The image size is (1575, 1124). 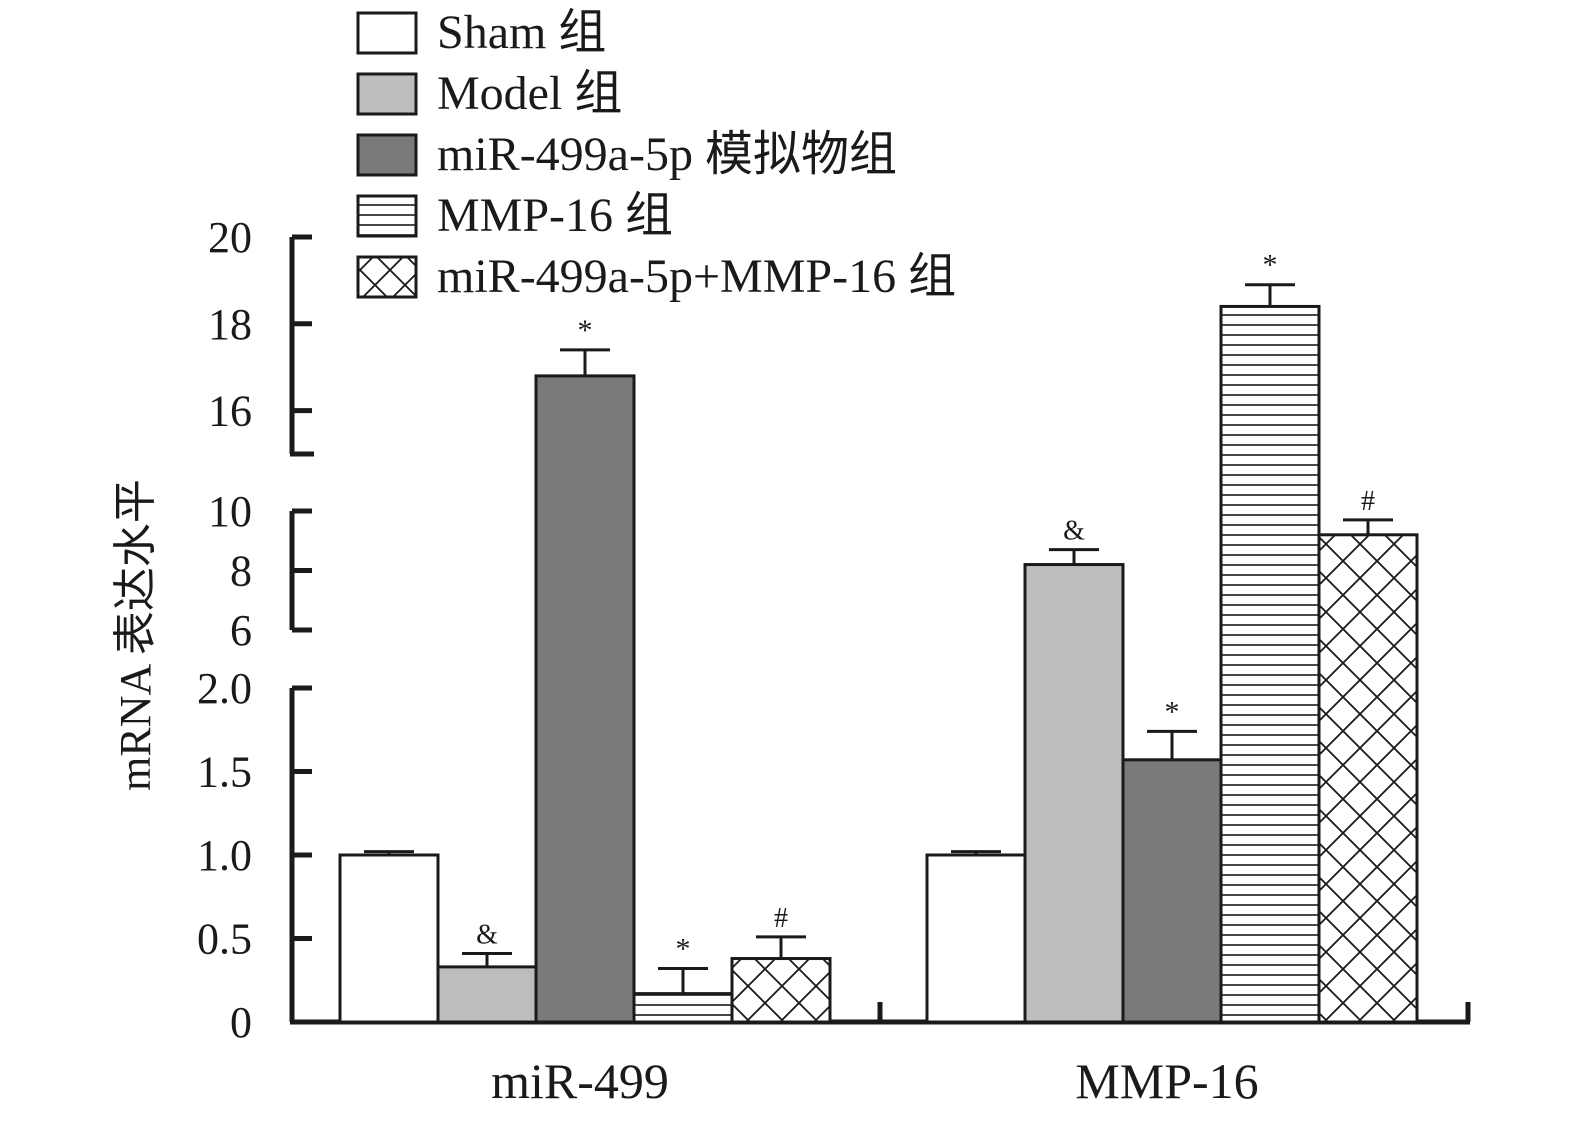 I want to click on legend-label-4: MMP-16 组, so click(x=555, y=215).